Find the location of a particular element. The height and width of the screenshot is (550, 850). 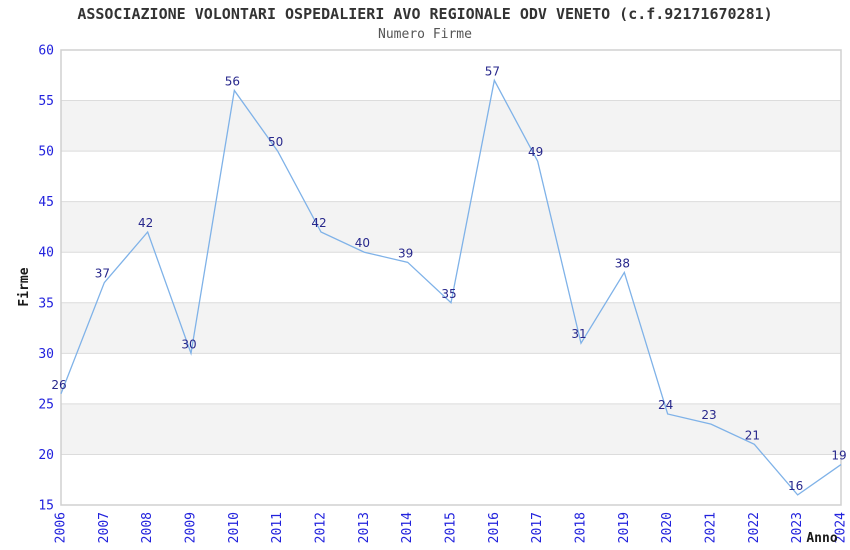

y-tick-label: 50 is located at coordinates (46, 152).